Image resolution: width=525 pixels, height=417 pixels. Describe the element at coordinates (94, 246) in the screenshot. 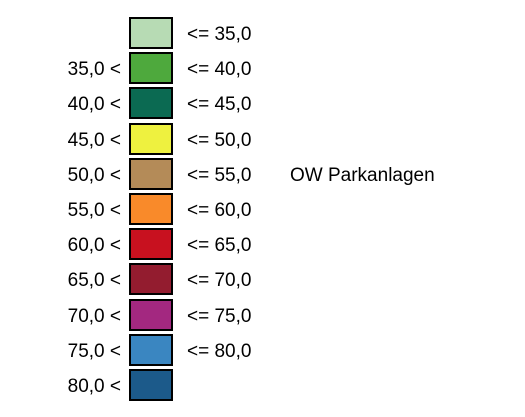

I see `legend-lower-bound: 60,0 <` at that location.